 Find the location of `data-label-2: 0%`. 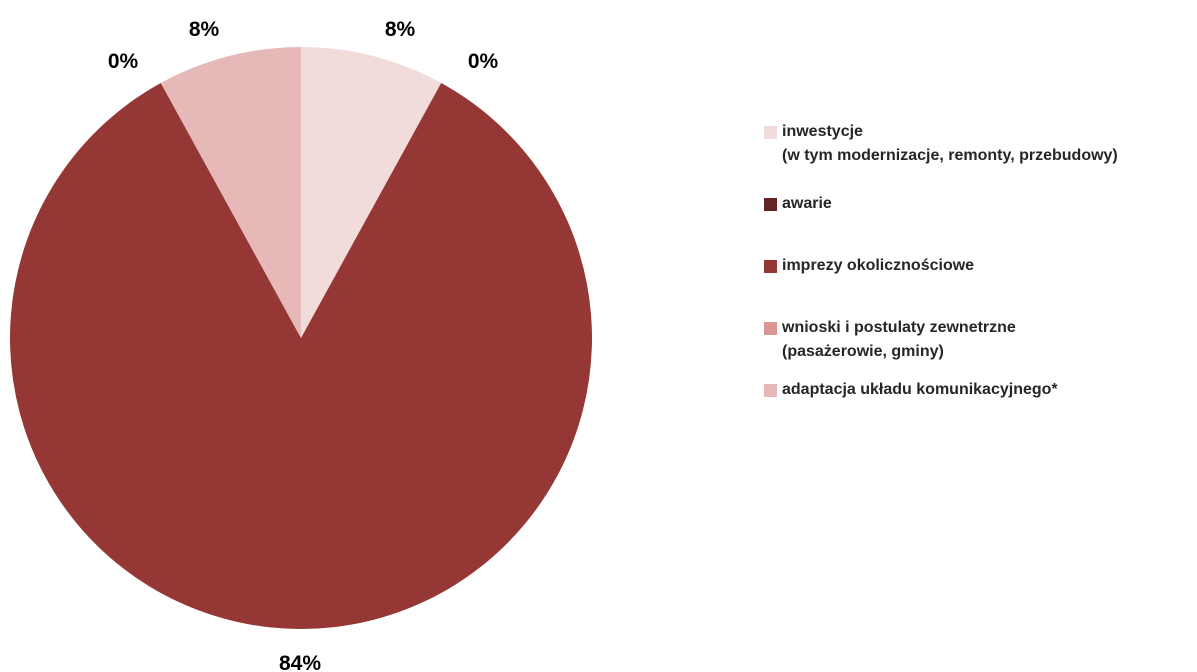

data-label-2: 0% is located at coordinates (483, 61).